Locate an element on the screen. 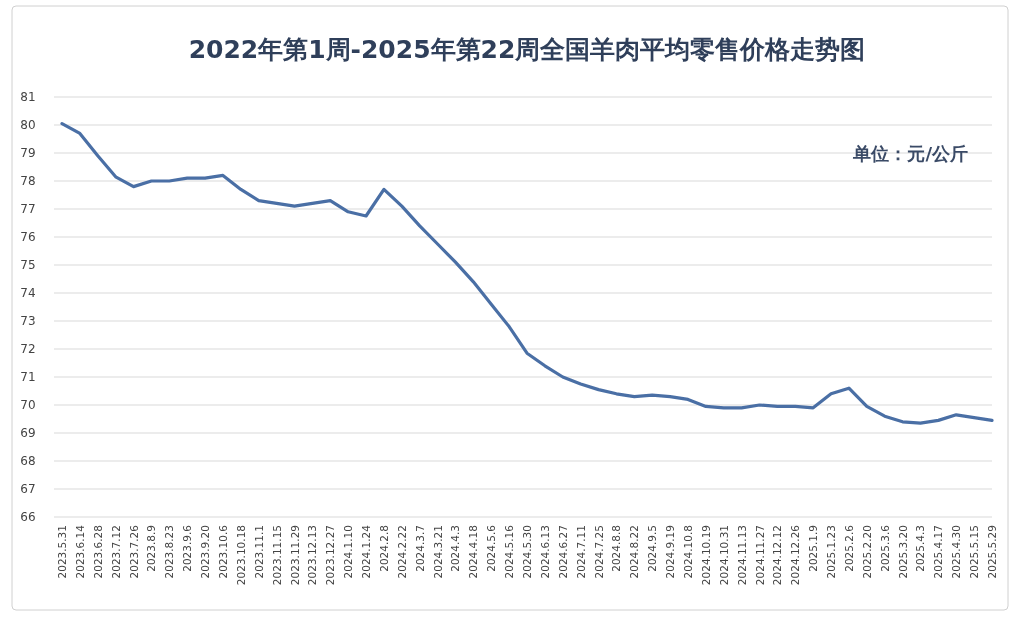  x-tick-label: 2025.2.6 is located at coordinates (848, 548).